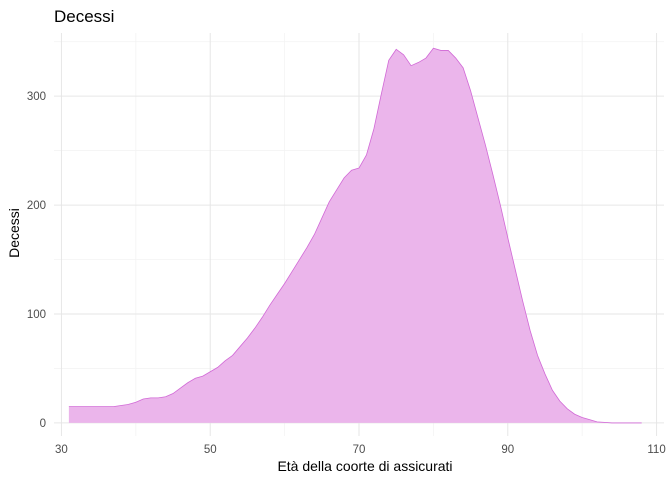  What do you see at coordinates (84, 16) in the screenshot?
I see `chart-title: Decessi` at bounding box center [84, 16].